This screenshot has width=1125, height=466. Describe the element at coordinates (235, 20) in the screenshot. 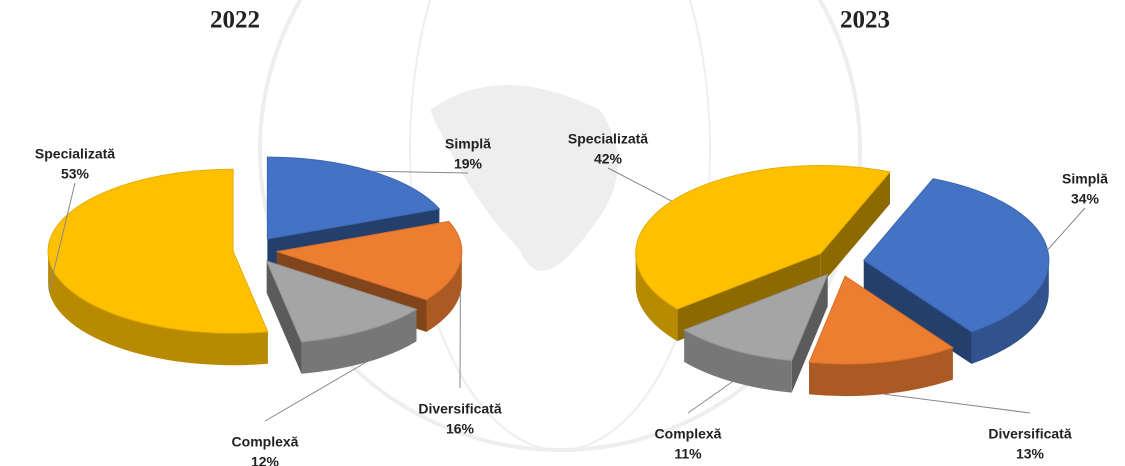

I see `chart-title: 2022` at that location.